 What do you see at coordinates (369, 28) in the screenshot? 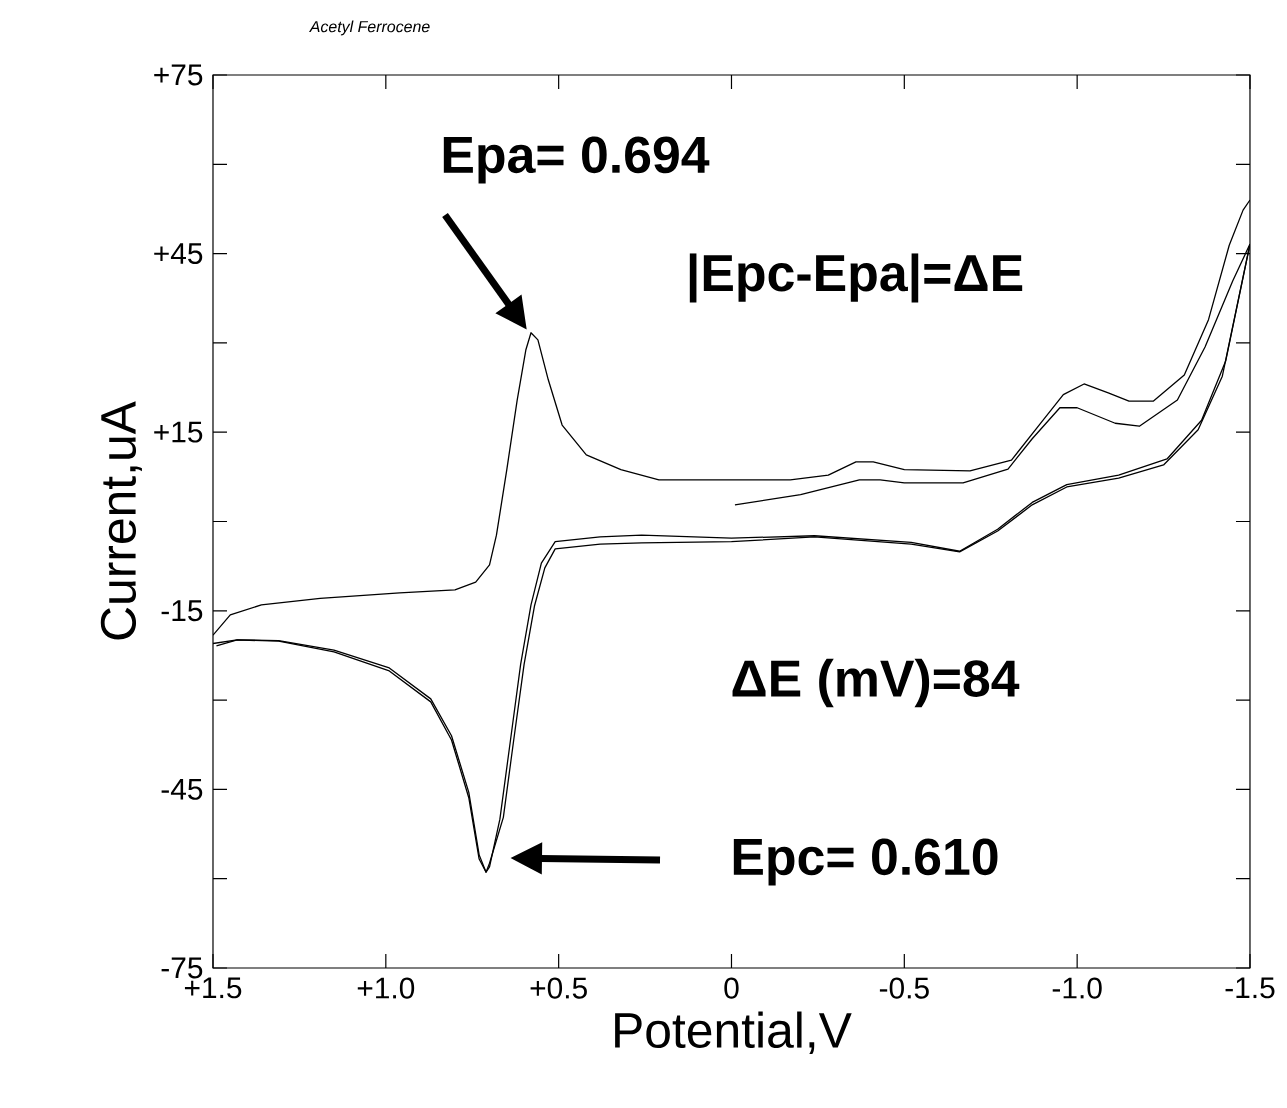
I see `chart-title: Acetyl Ferrocene` at bounding box center [369, 28].